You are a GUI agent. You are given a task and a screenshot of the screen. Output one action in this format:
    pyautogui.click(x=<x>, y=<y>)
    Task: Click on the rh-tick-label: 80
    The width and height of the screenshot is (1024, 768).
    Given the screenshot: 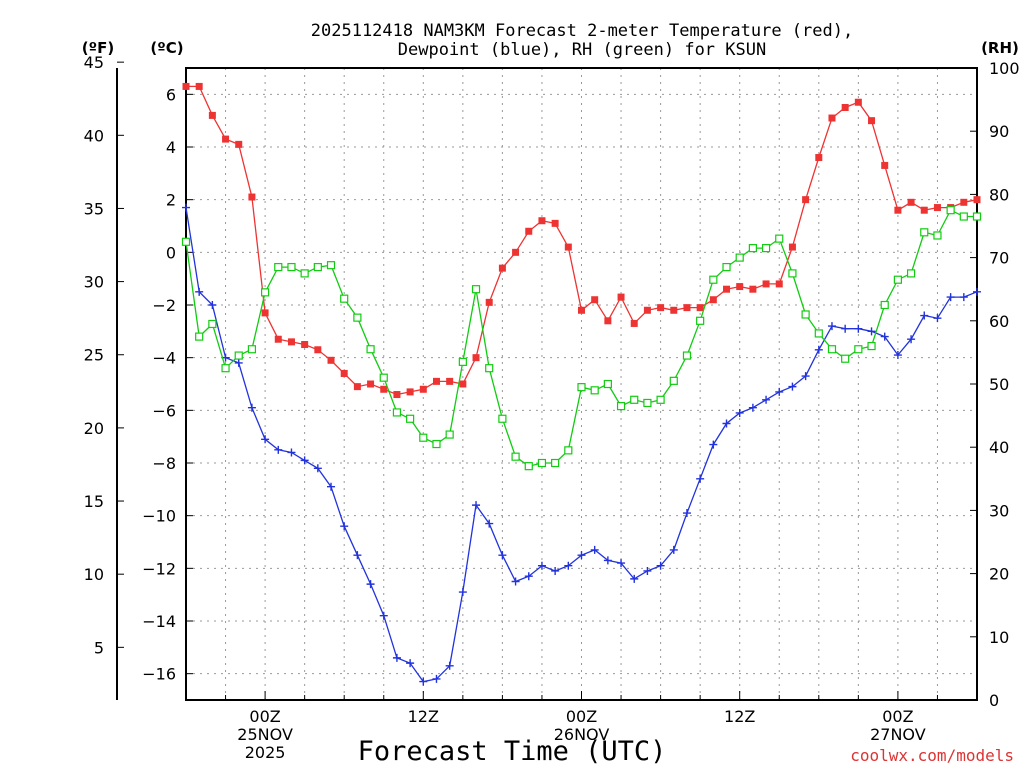 What is the action you would take?
    pyautogui.click(x=999, y=194)
    